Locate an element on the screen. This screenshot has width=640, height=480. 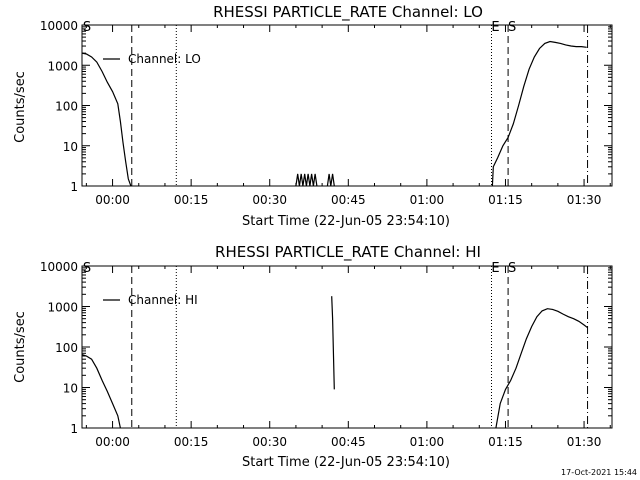
x-axis-label-hi: Start Time (22-Jun-05 23:54:10) is located at coordinates (346, 462).